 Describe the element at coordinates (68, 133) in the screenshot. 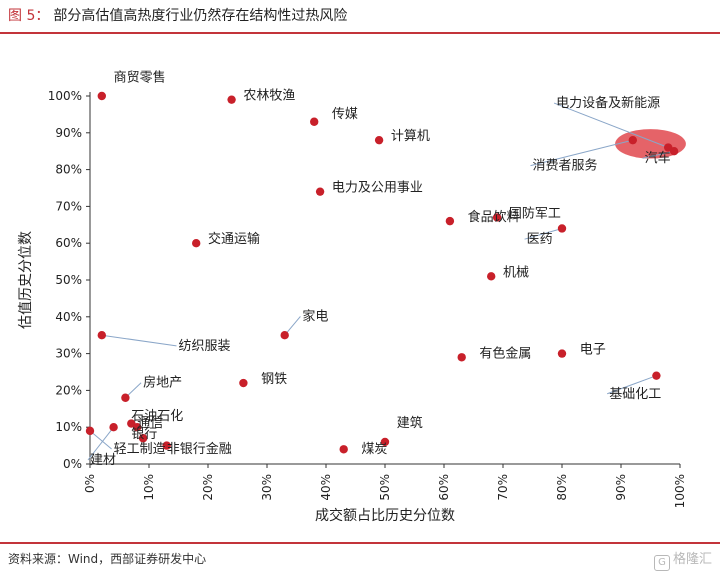

I see `y-tick-label: 90%` at that location.